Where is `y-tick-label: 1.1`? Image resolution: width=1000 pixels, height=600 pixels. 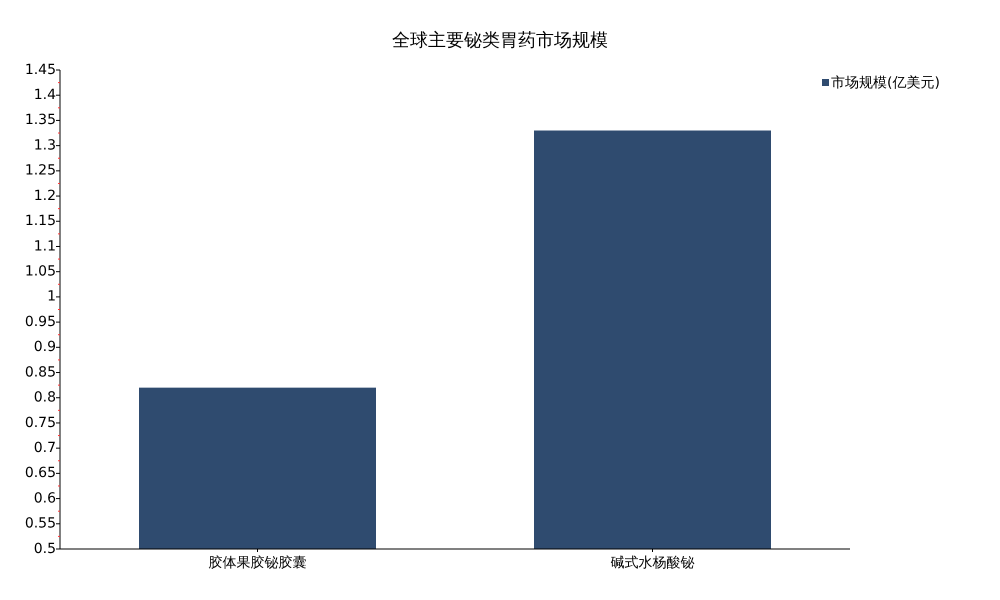 y-tick-label: 1.1 is located at coordinates (45, 246).